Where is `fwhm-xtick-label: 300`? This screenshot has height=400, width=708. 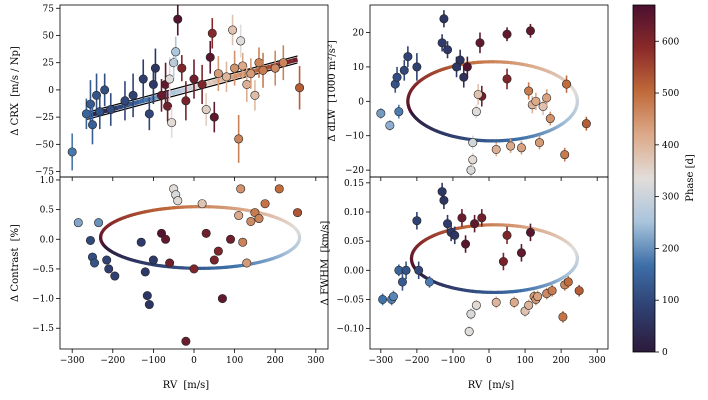 fwhm-xtick-label: 300 is located at coordinates (597, 361).